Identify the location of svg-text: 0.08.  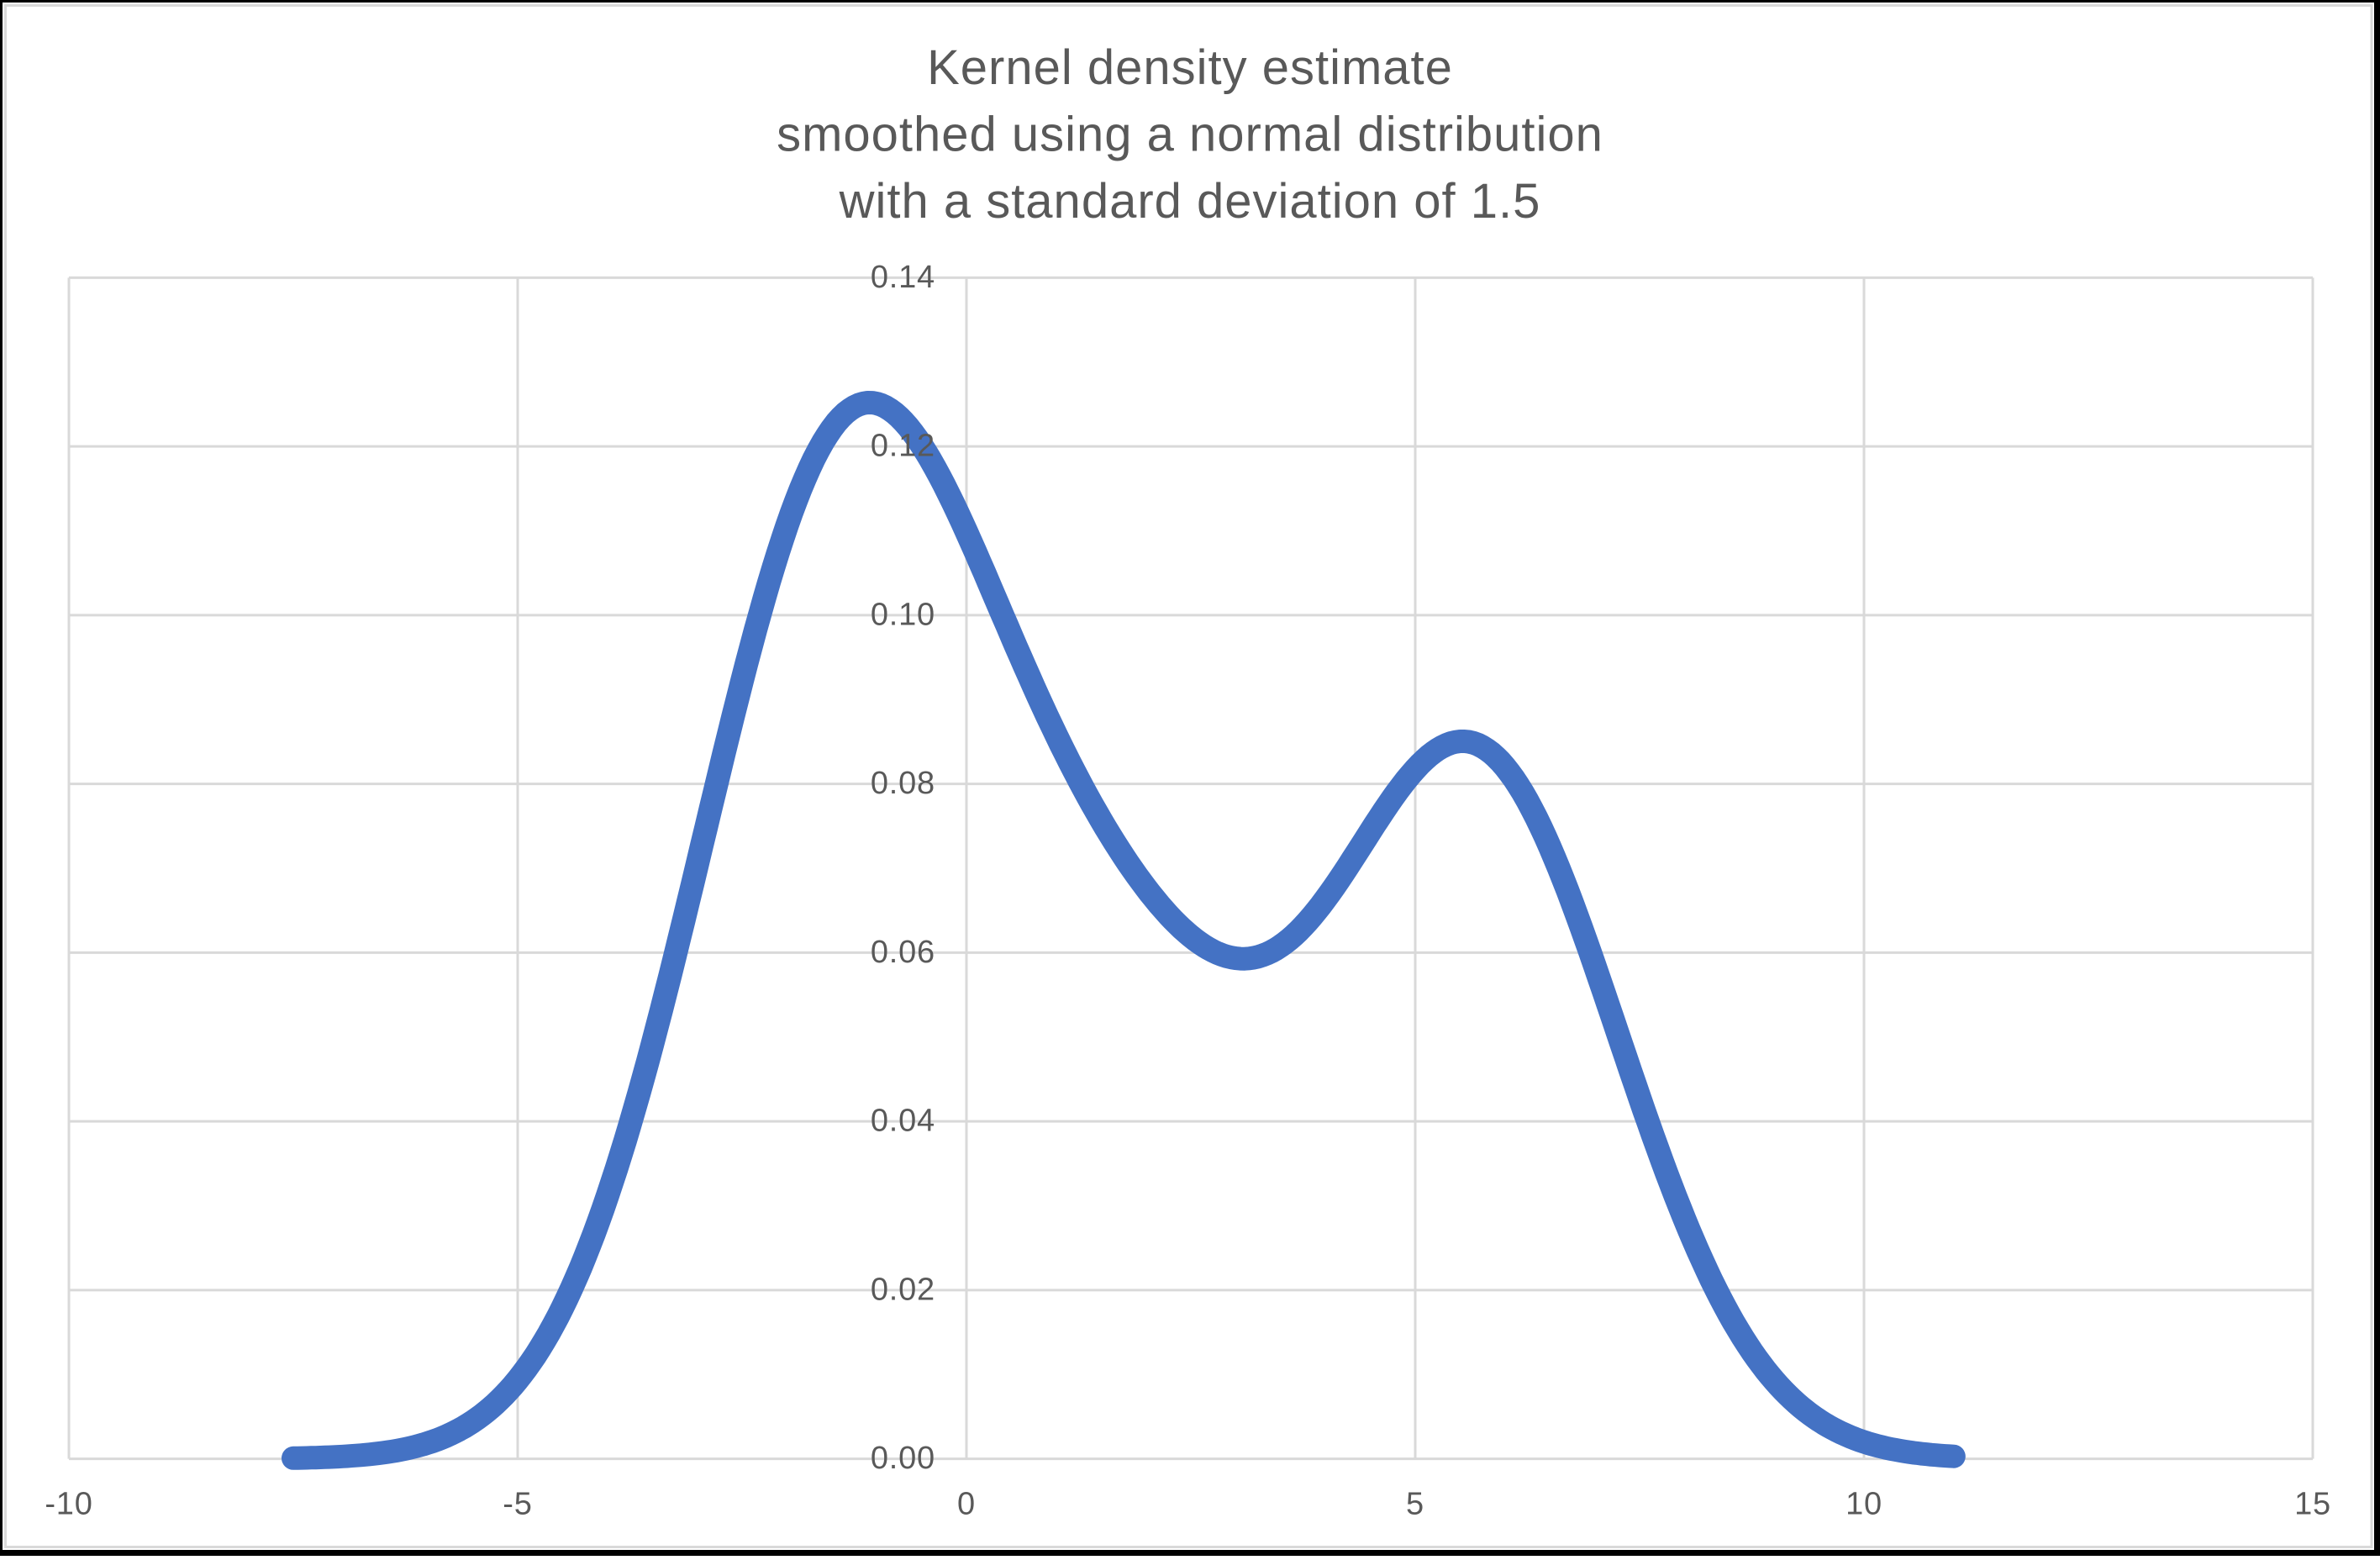
(903, 783).